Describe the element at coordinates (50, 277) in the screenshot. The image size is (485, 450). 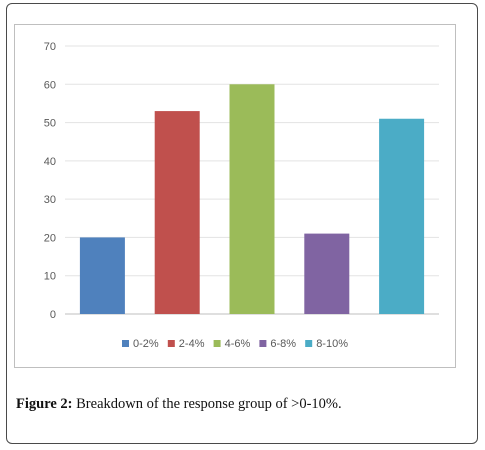
I see `y-tick-label: 10` at that location.